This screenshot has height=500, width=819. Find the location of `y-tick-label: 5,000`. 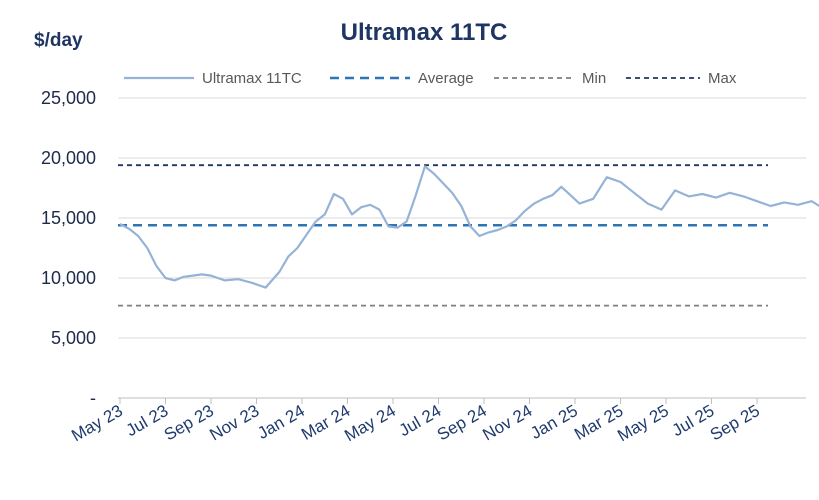

y-tick-label: 5,000 is located at coordinates (73, 338).